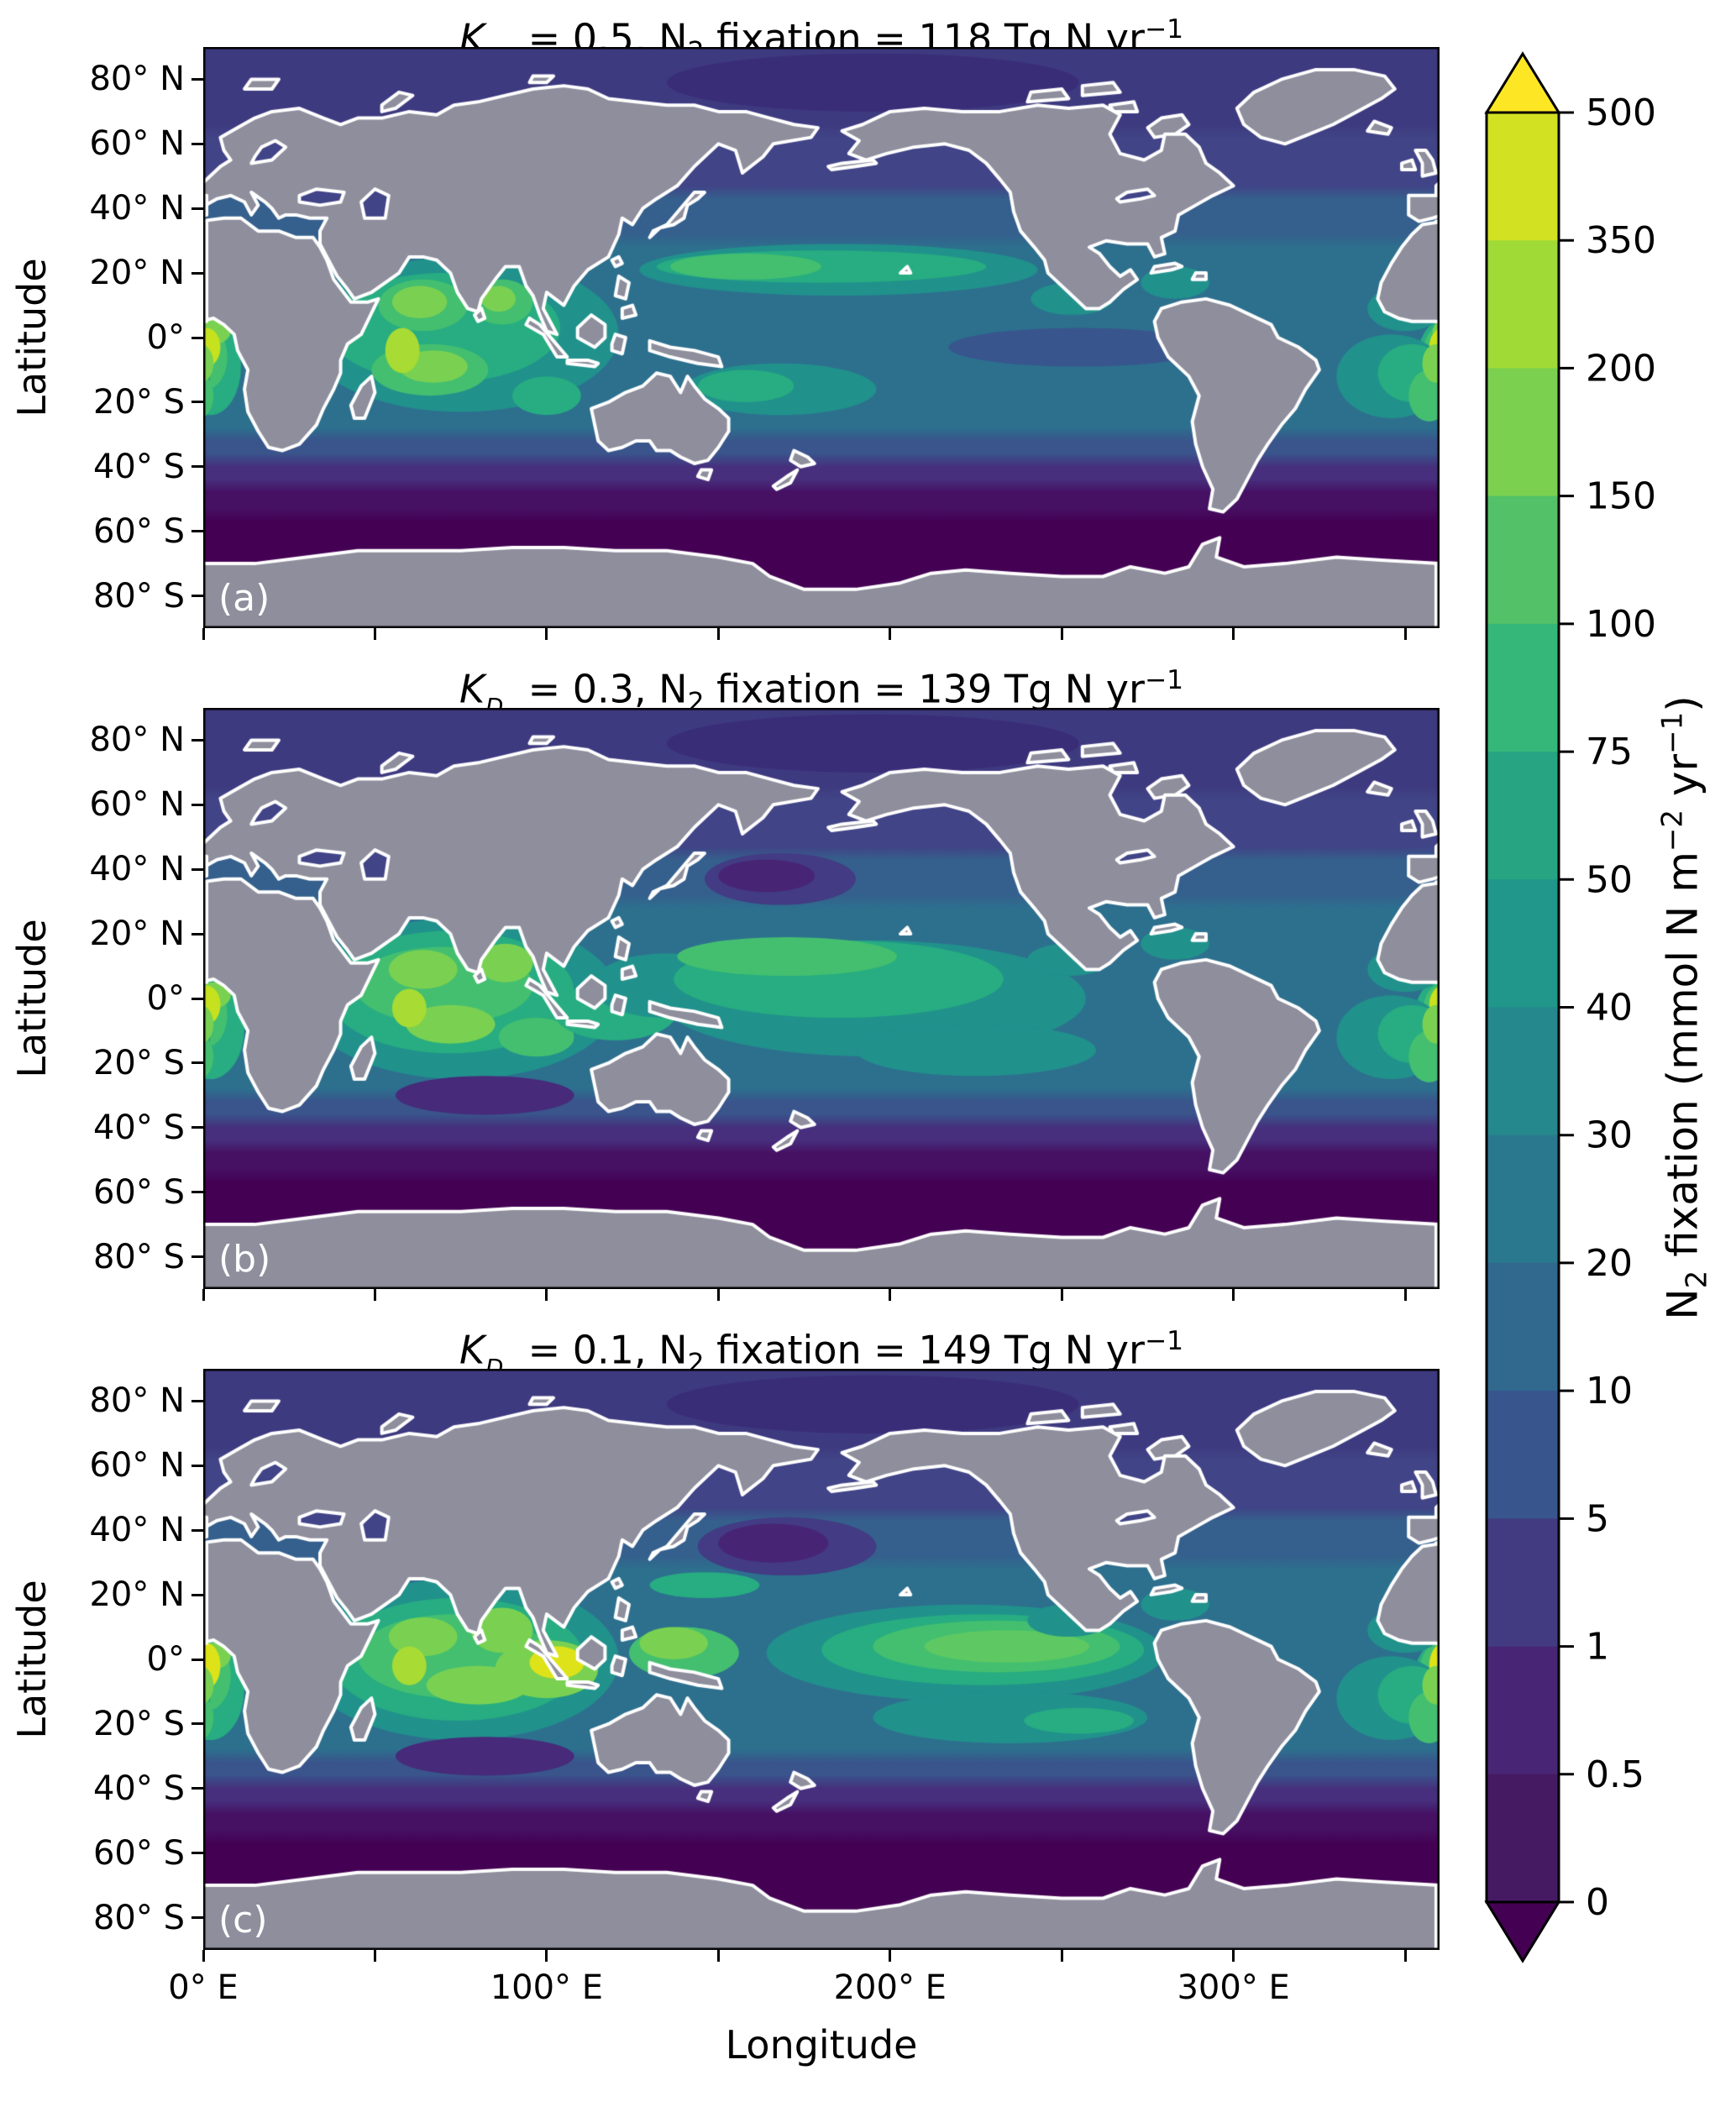 Image resolution: width=1736 pixels, height=2112 pixels. I want to click on panel-letter-c: (c), so click(243, 1921).